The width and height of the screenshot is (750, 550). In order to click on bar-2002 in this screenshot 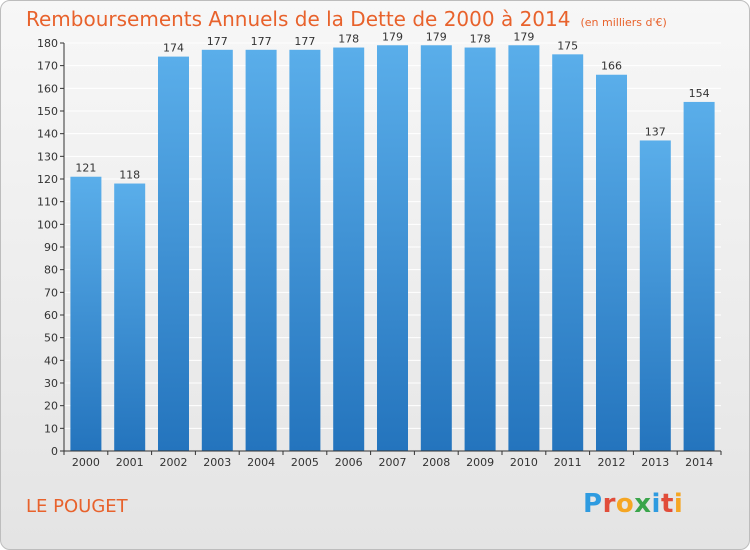, I will do `click(173, 253)`.